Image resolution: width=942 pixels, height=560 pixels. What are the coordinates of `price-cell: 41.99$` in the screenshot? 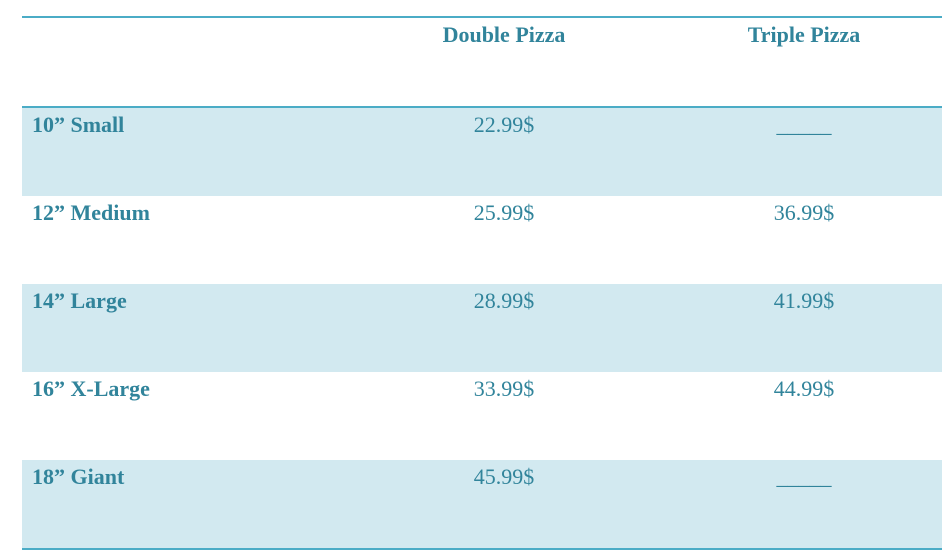 It's located at (804, 328).